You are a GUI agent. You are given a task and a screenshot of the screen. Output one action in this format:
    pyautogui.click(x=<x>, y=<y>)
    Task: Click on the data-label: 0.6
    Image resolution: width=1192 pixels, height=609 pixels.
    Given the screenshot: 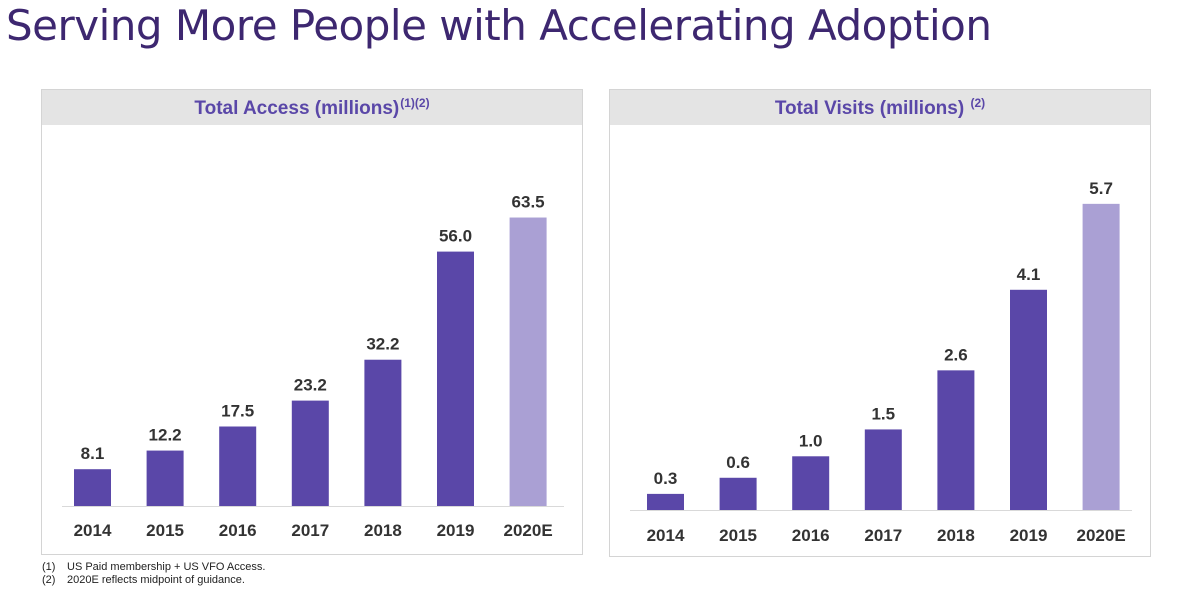 What is the action you would take?
    pyautogui.click(x=738, y=462)
    